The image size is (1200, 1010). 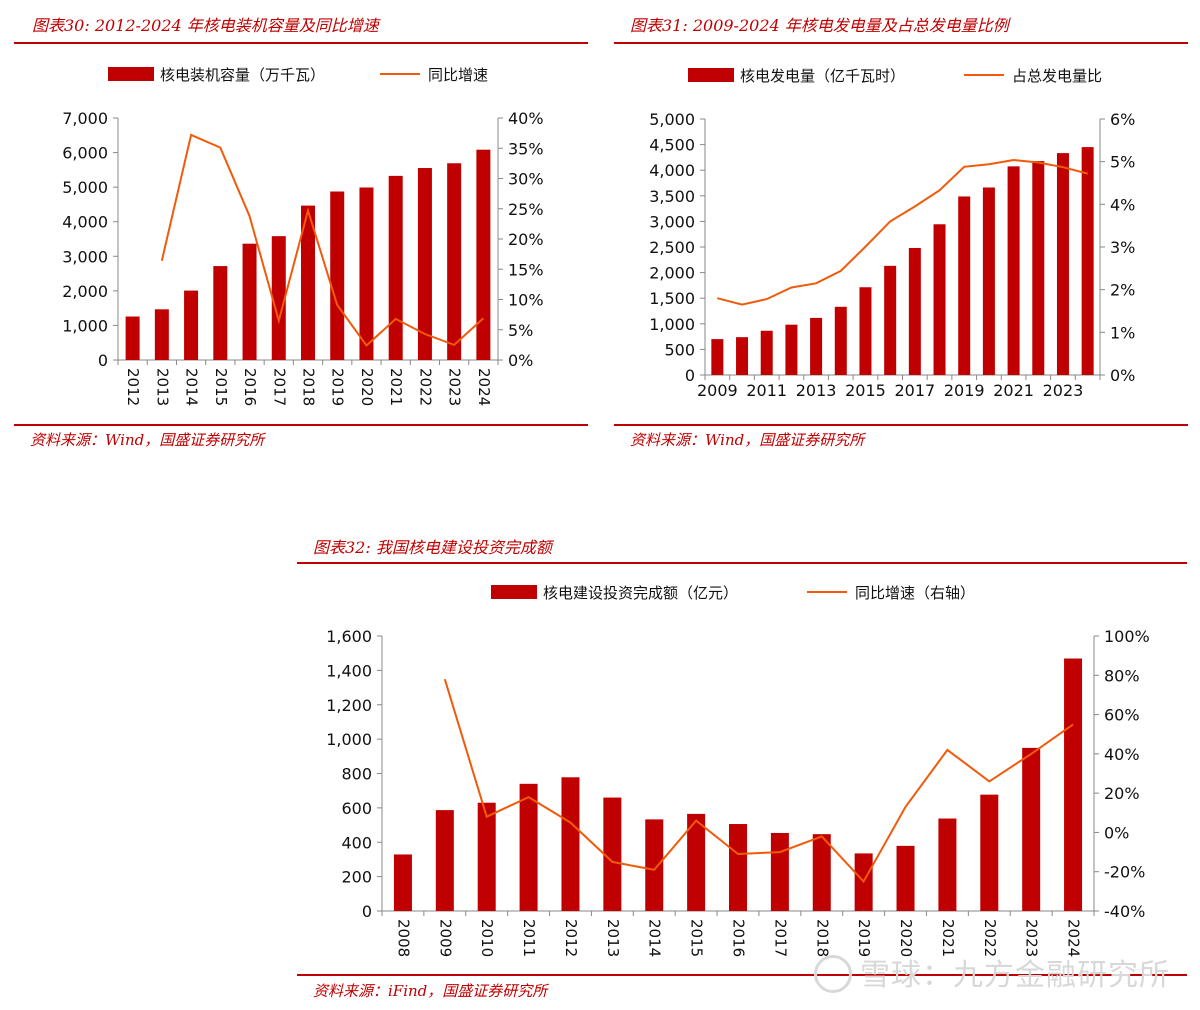 I want to click on watermark-text: 雪球：九方金融研究所, so click(x=1015, y=975).